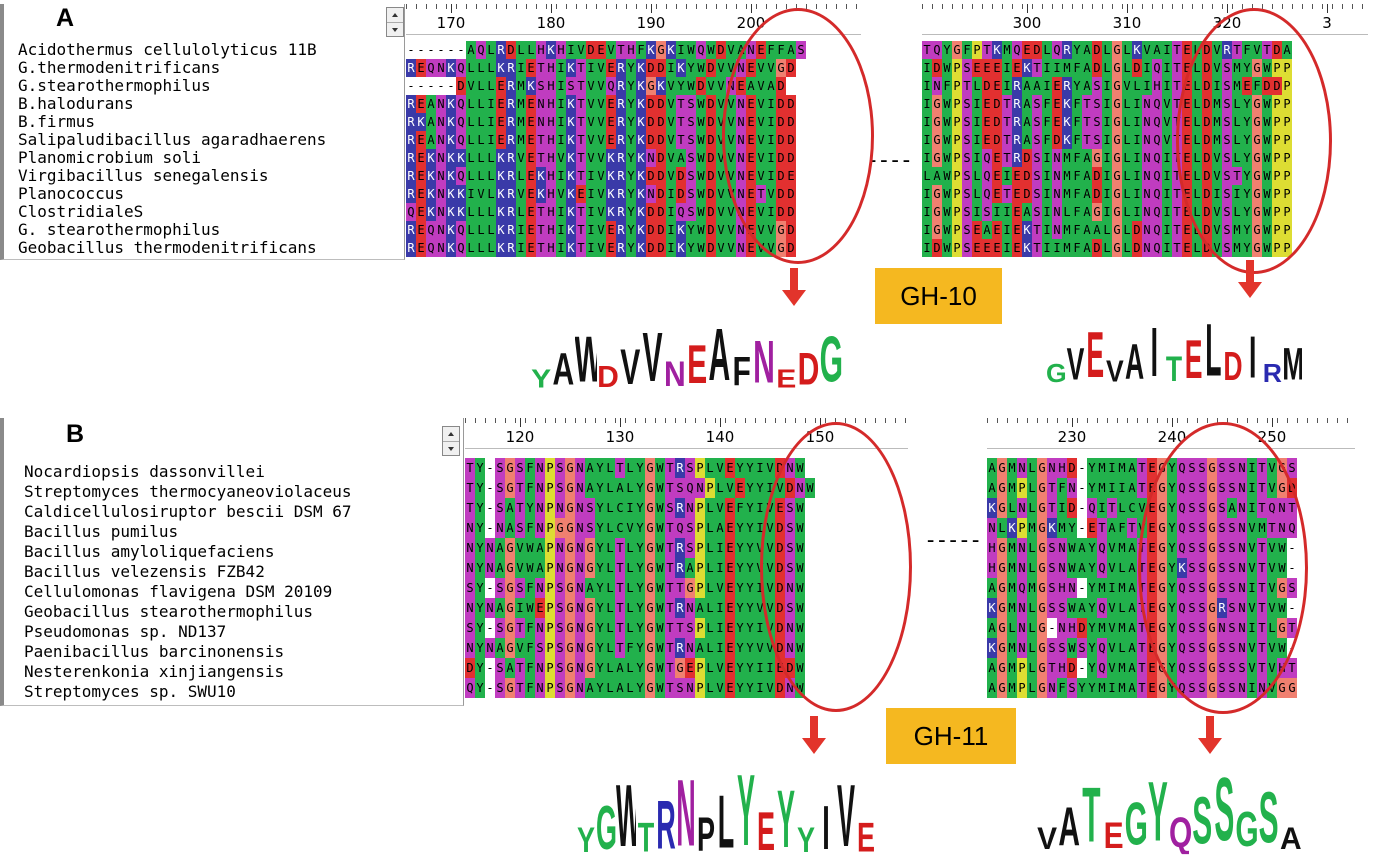  What do you see at coordinates (119, 67) in the screenshot?
I see `sequence-name: G.thermodenitrificans` at bounding box center [119, 67].